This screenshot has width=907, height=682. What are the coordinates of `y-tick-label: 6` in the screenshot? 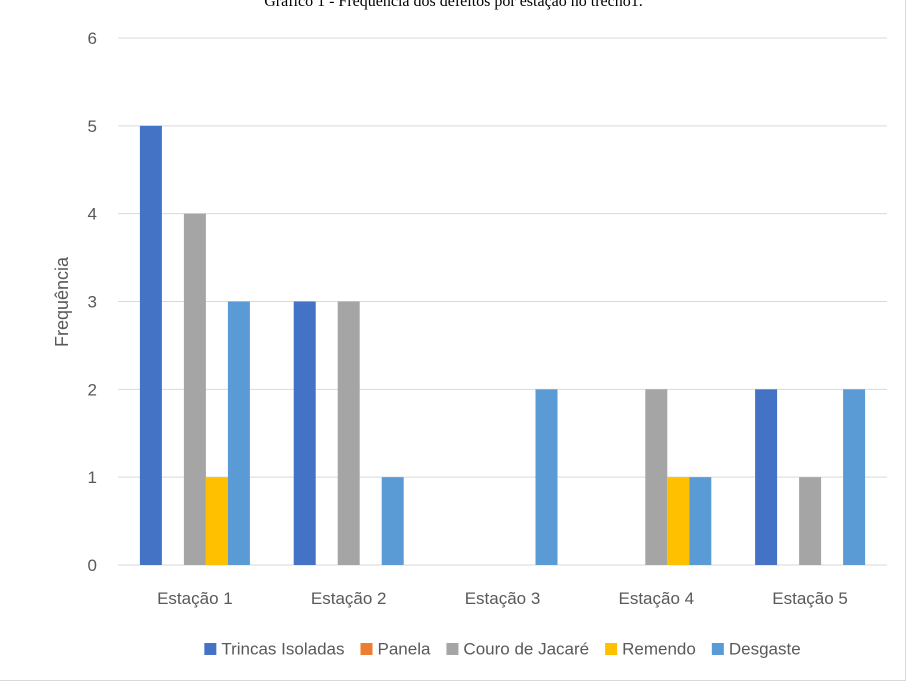 It's located at (92, 38).